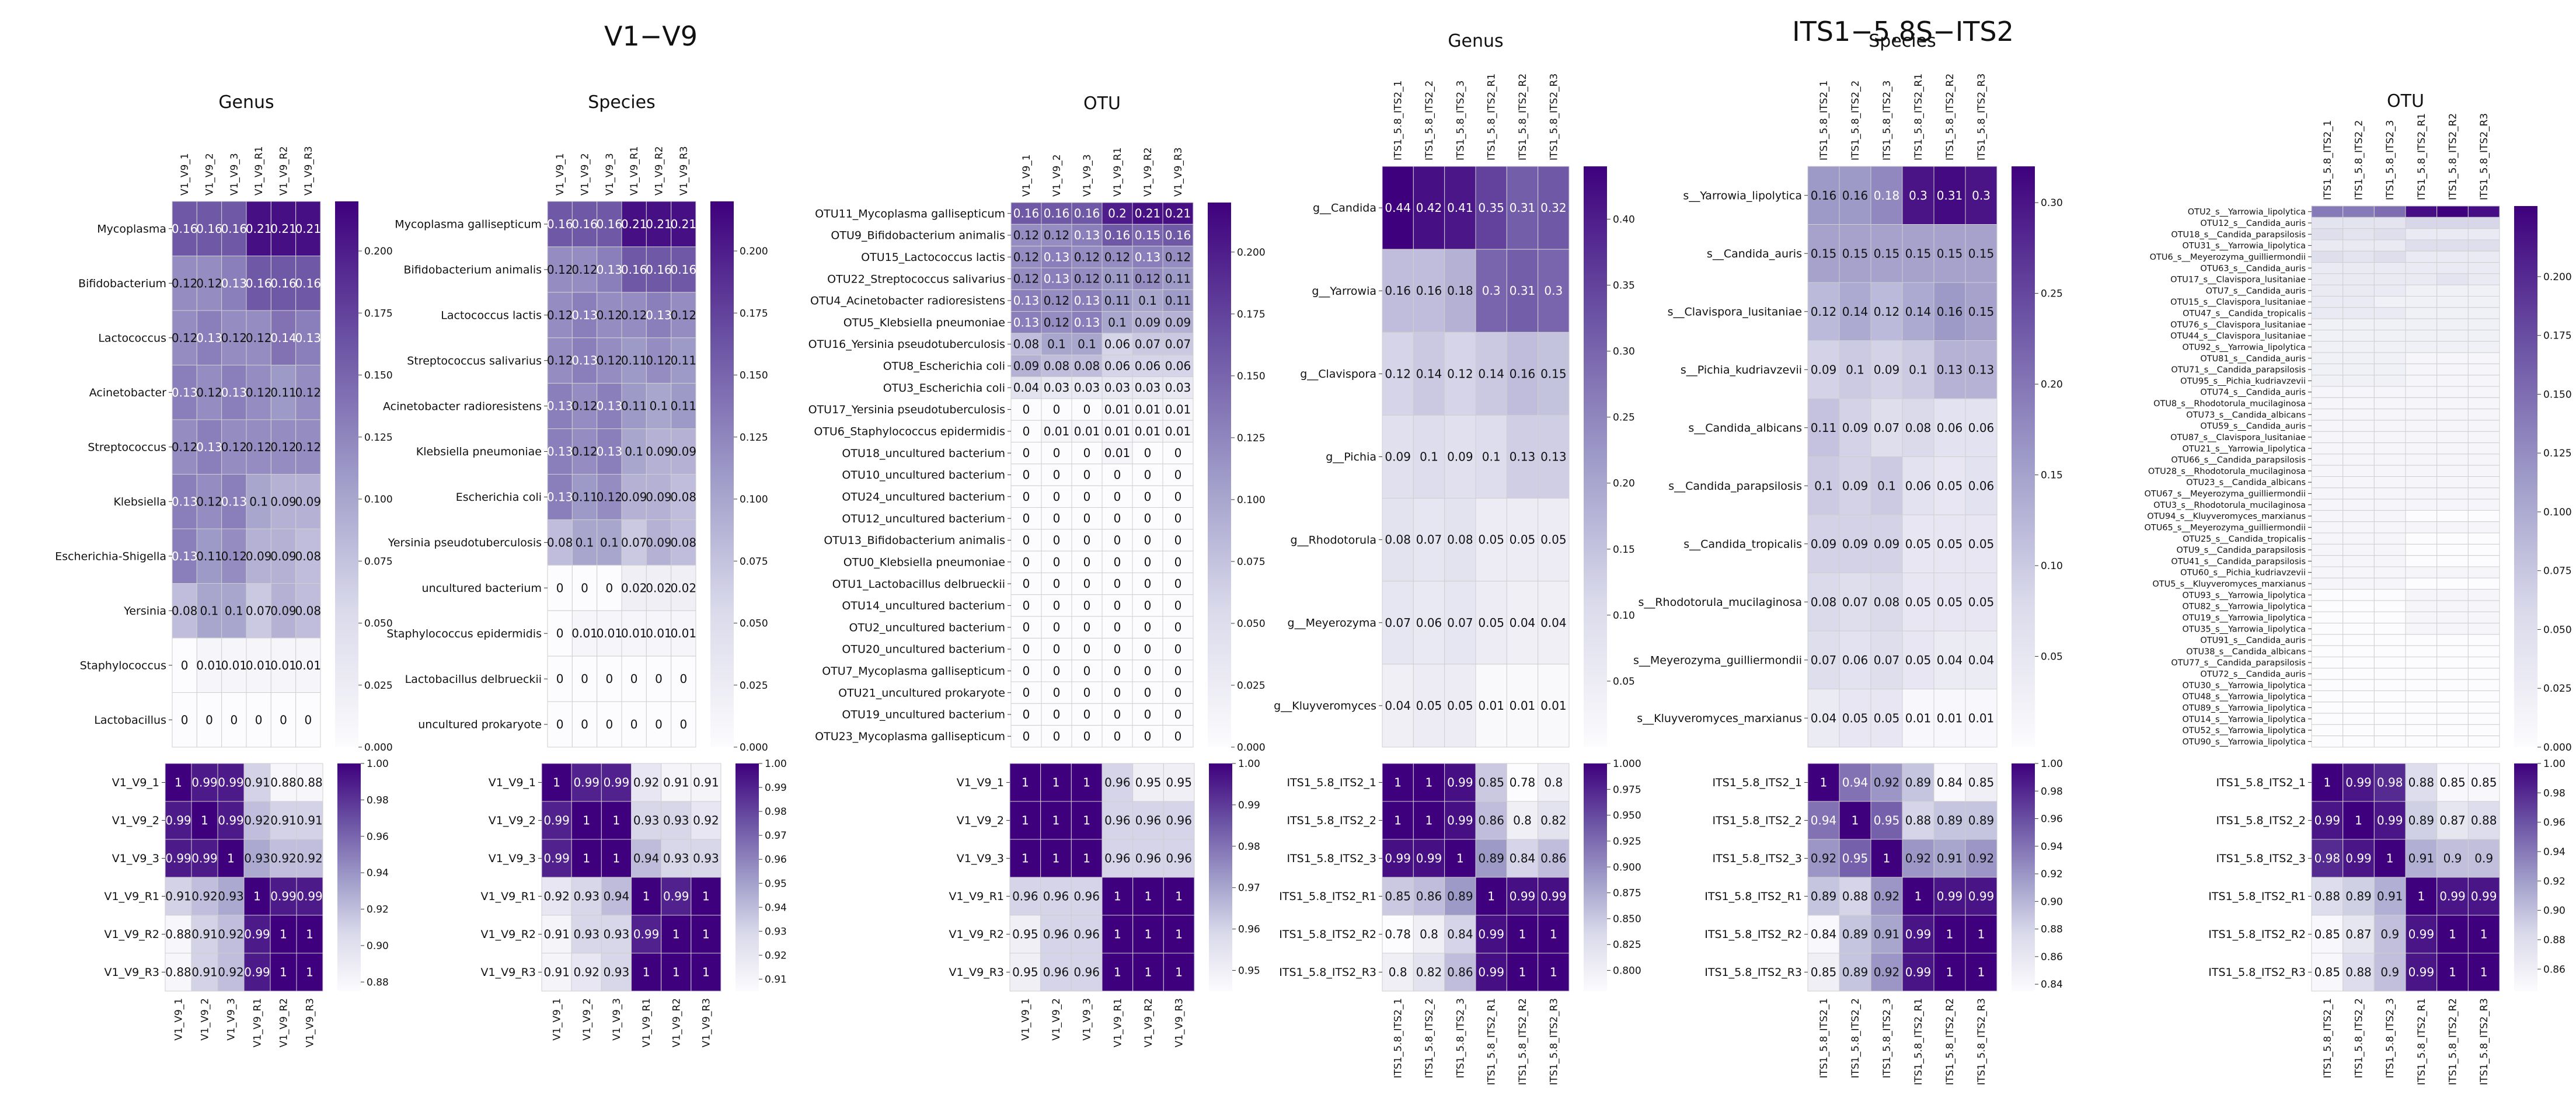 The height and width of the screenshot is (1102, 2576). What do you see at coordinates (1491, 374) in the screenshot?
I see `cell-value-label: 0.14` at bounding box center [1491, 374].